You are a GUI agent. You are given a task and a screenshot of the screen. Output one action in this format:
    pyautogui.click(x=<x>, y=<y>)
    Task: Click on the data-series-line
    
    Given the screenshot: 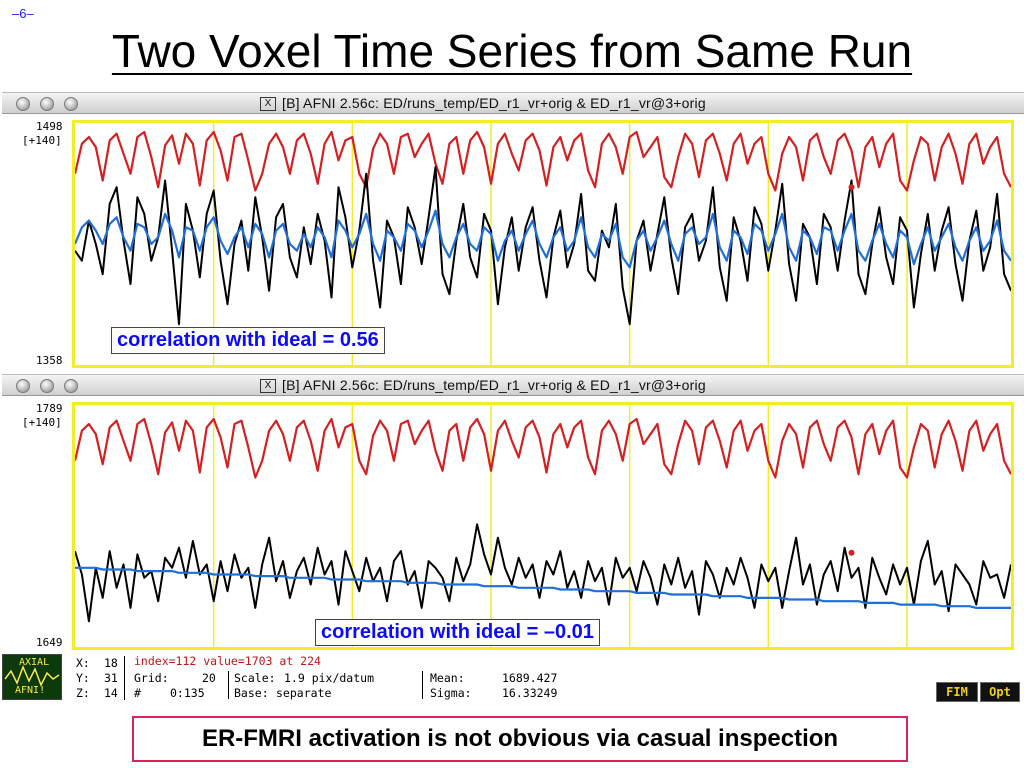 What is the action you would take?
    pyautogui.click(x=543, y=573)
    